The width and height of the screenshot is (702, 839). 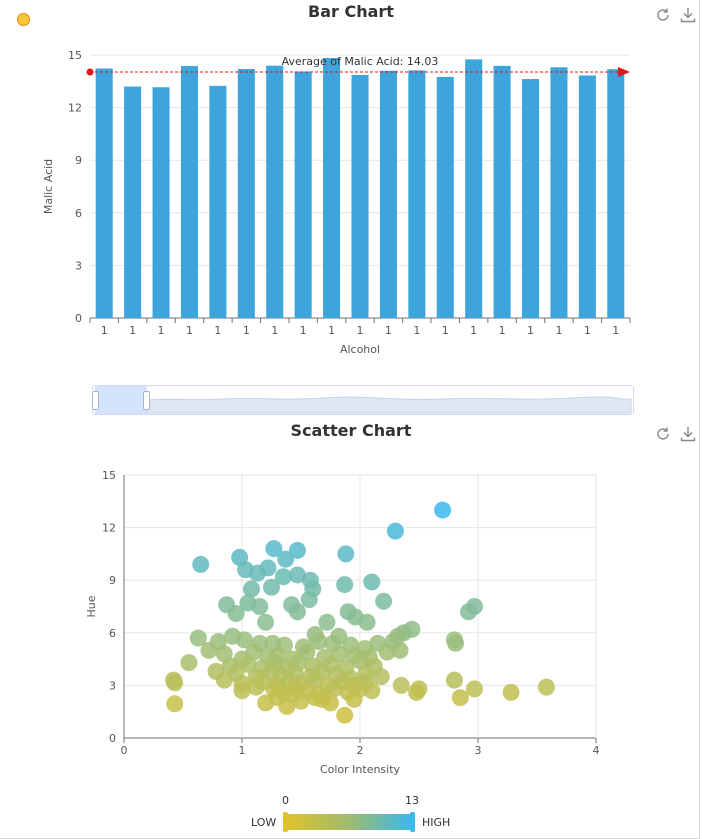 I want to click on data-zoom-slider, so click(x=363, y=400).